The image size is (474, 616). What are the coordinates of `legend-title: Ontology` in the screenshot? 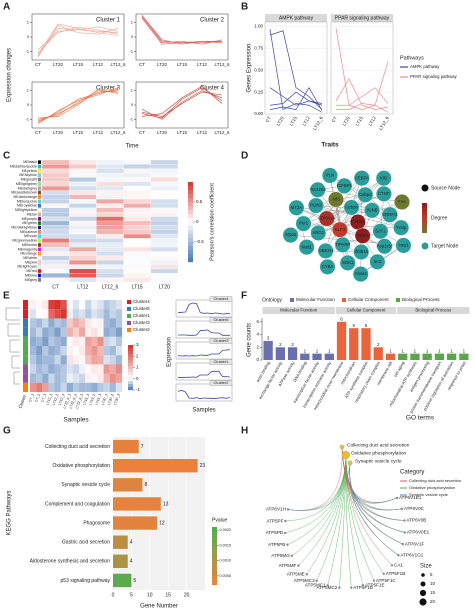 It's located at (272, 300).